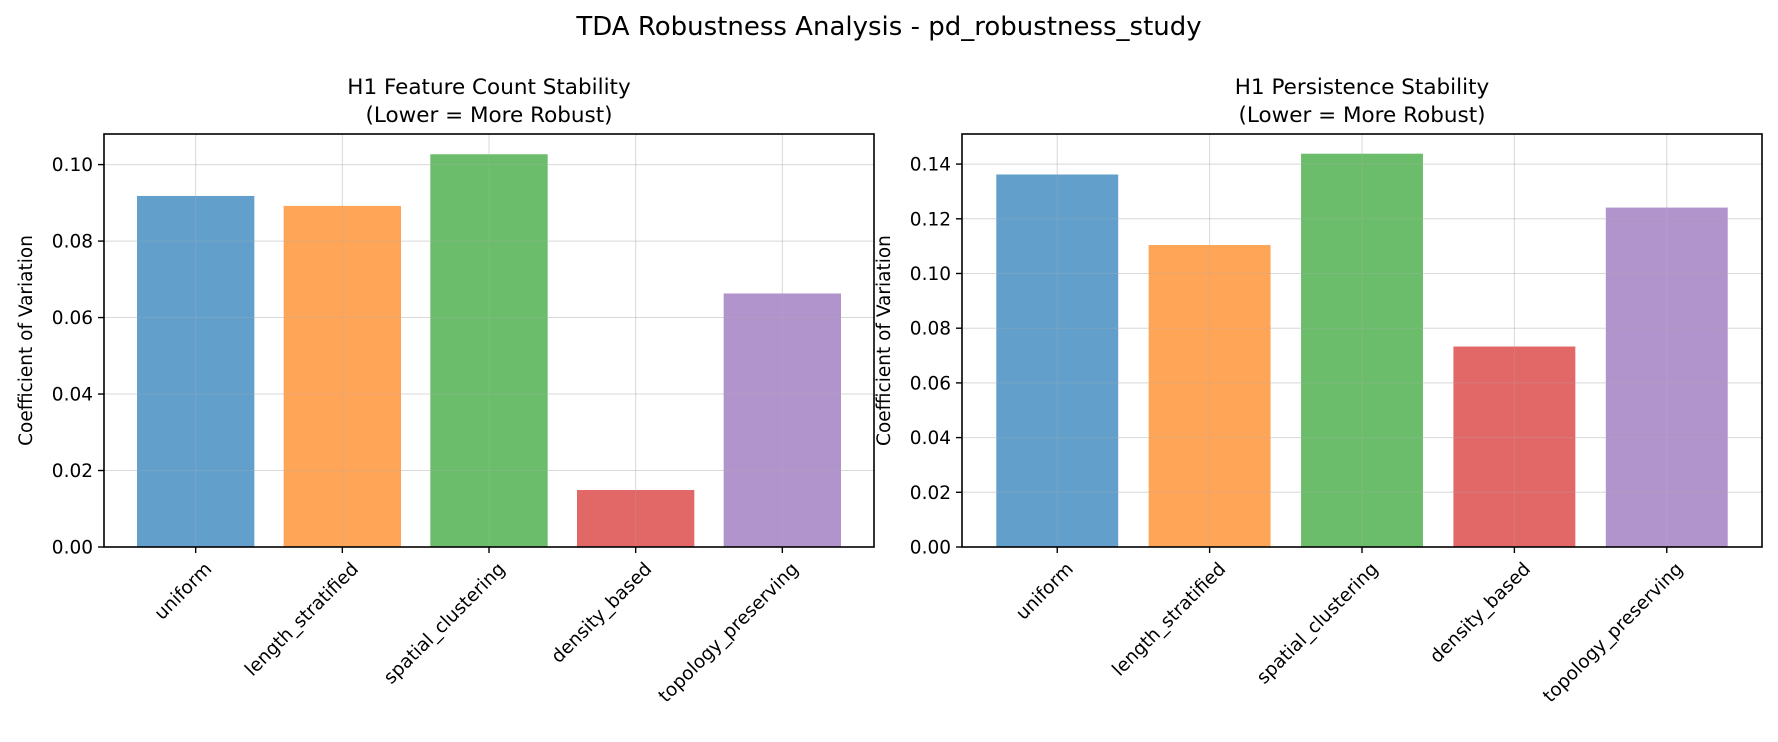 This screenshot has height=742, width=1778. What do you see at coordinates (1362, 87) in the screenshot?
I see `subplot-title: H1 Persistence Stability` at bounding box center [1362, 87].